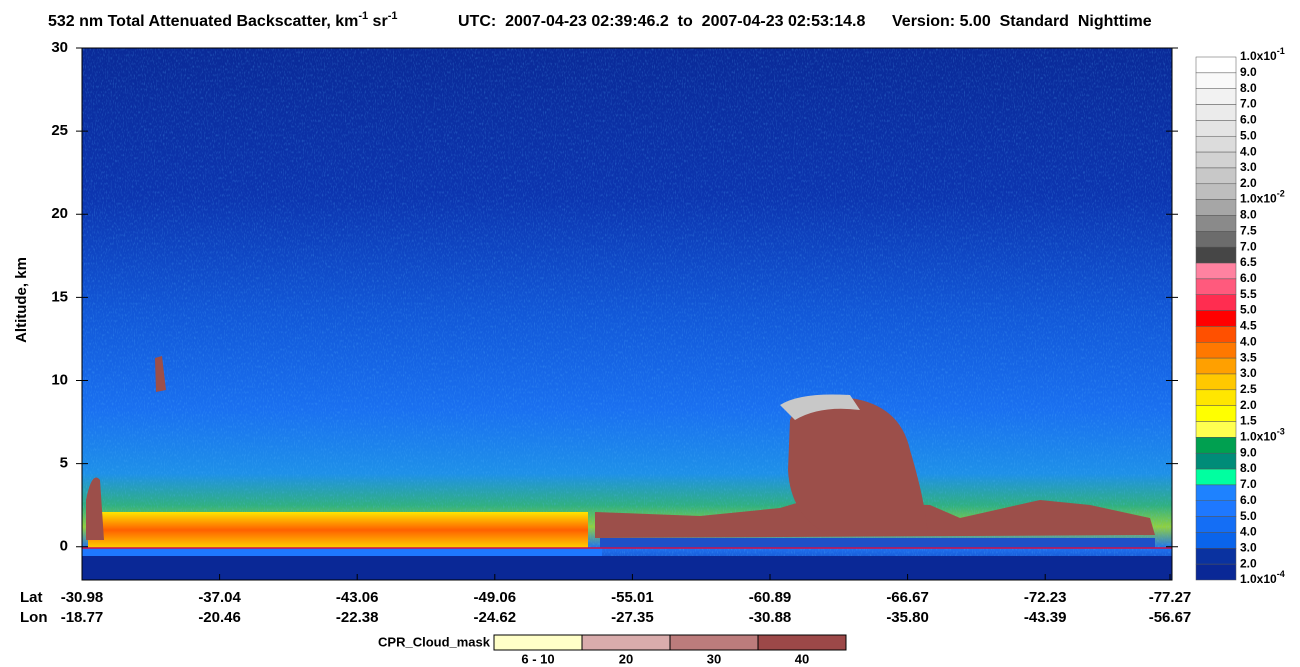  Describe the element at coordinates (632, 597) in the screenshot. I see `lat-tick-label: -55.01` at that location.